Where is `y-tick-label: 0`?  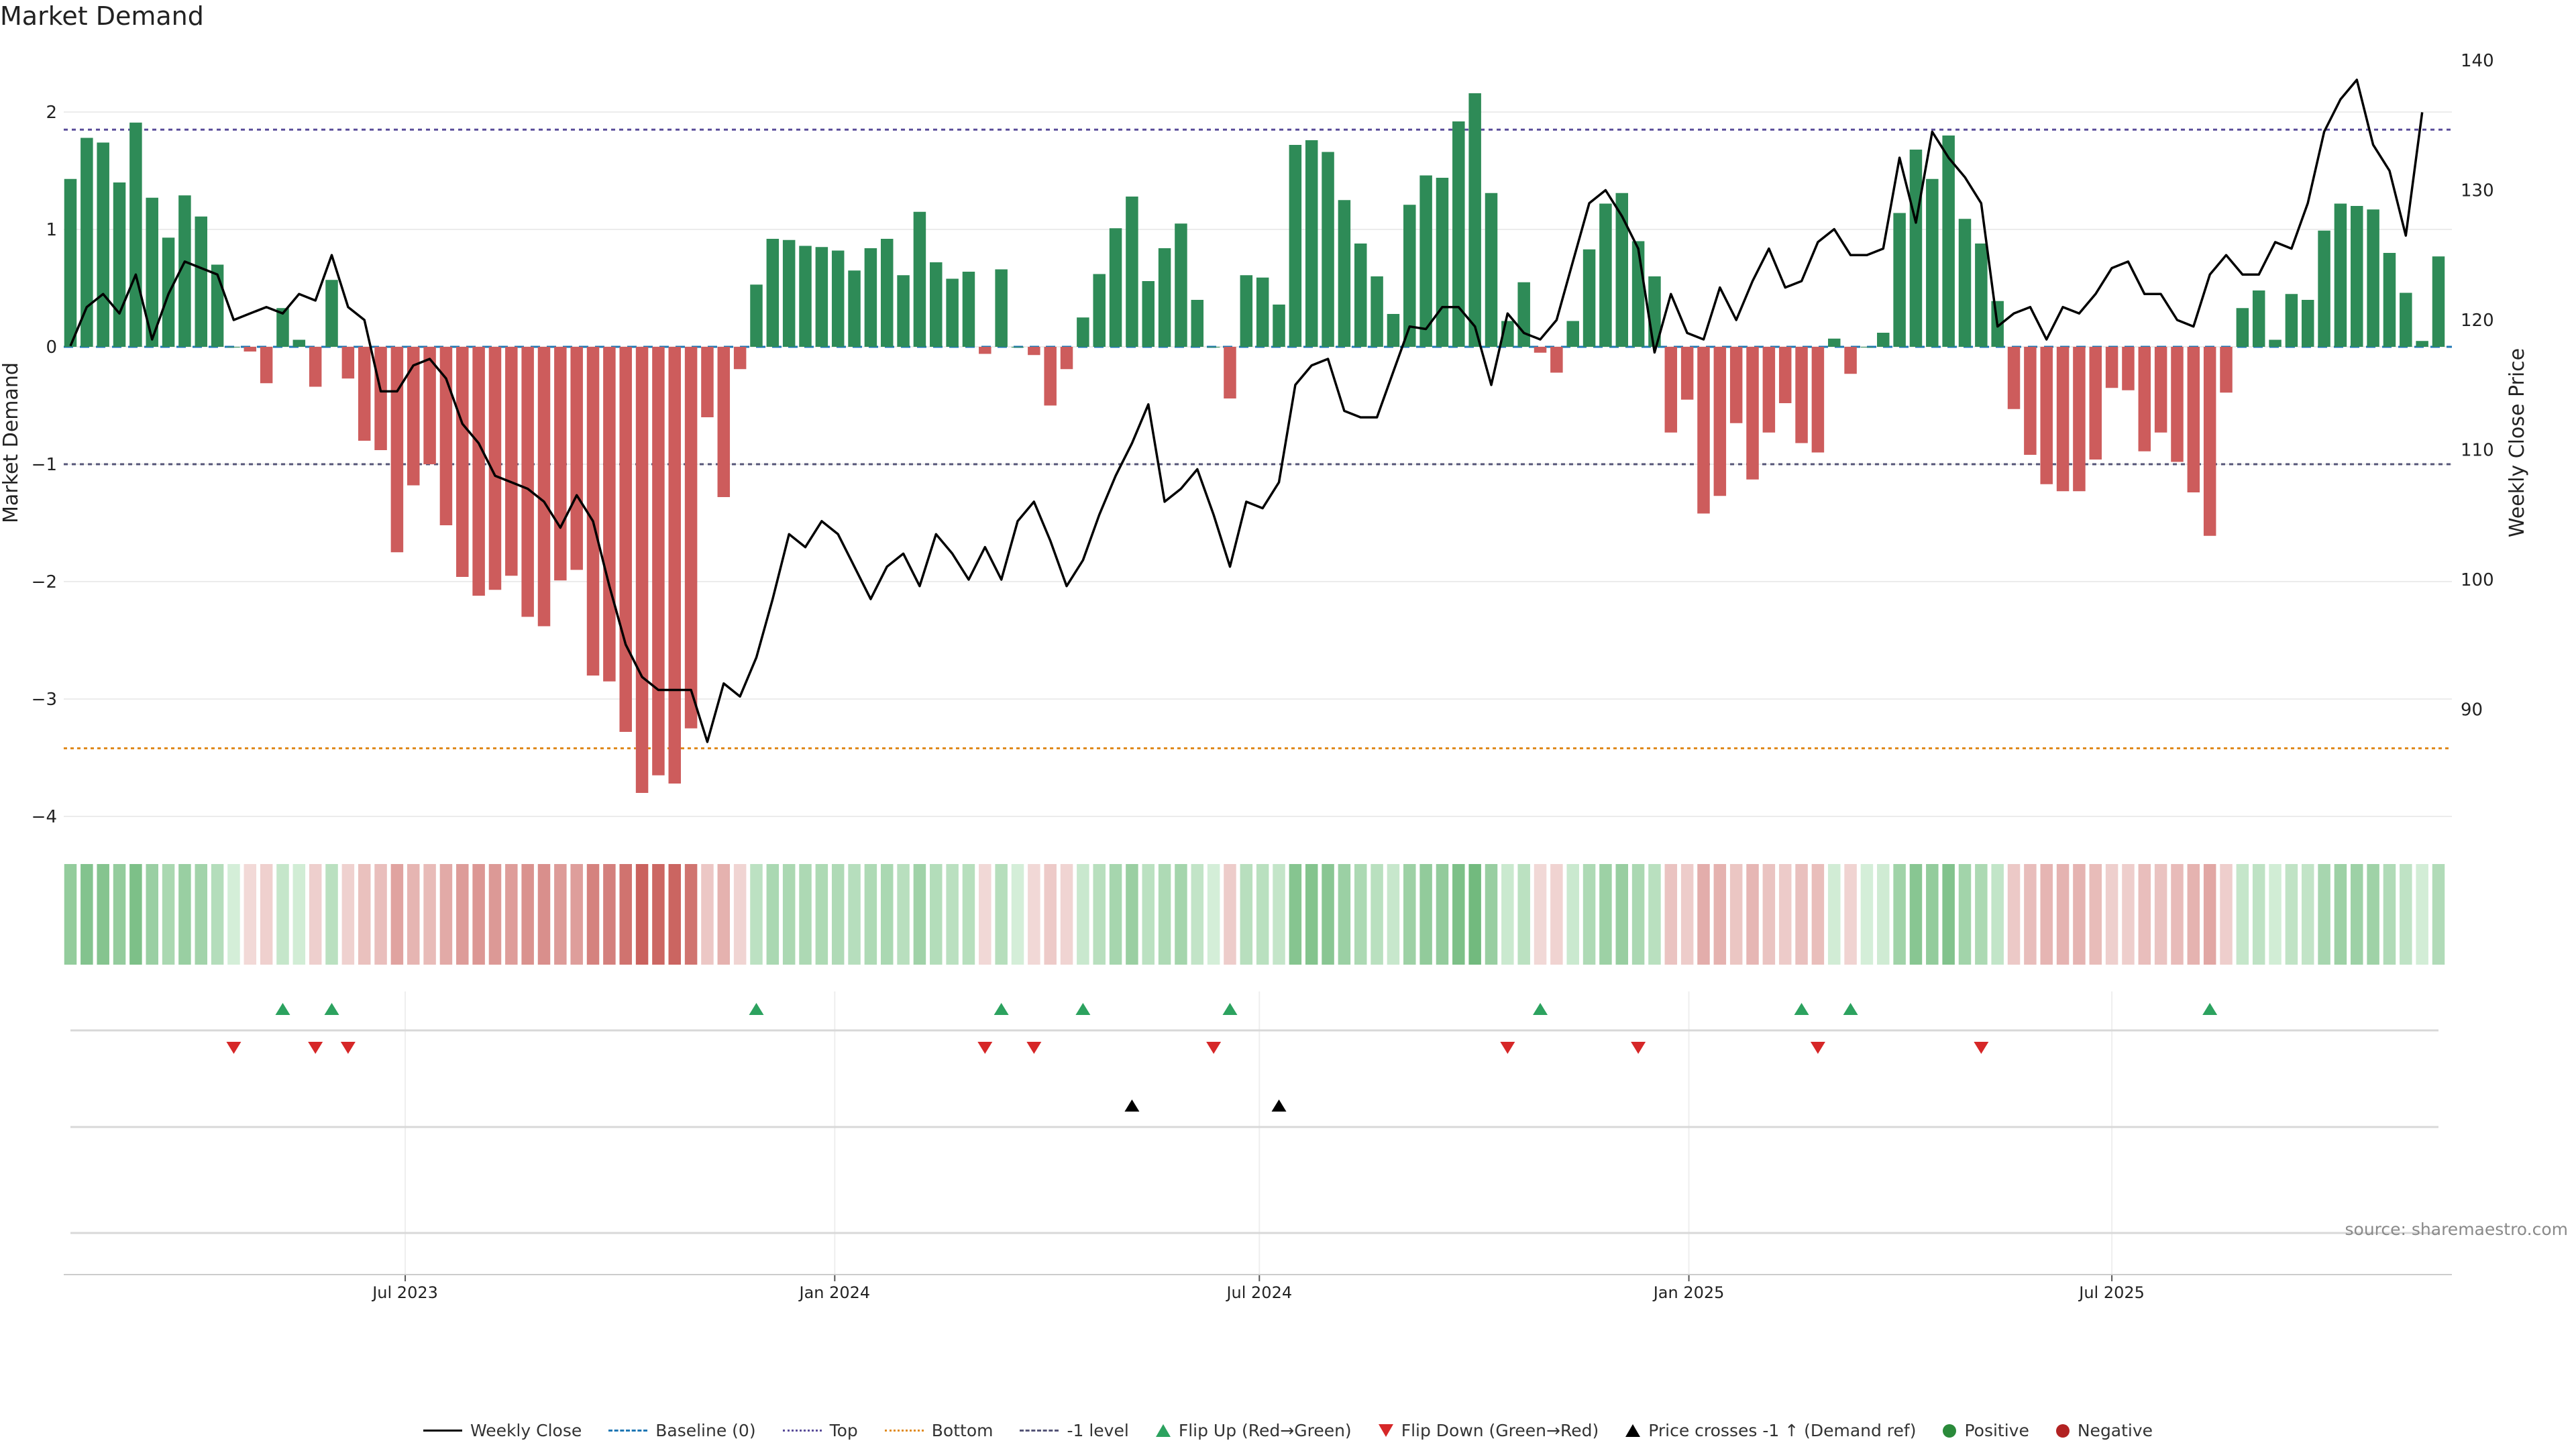 y-tick-label: 0 is located at coordinates (51, 347).